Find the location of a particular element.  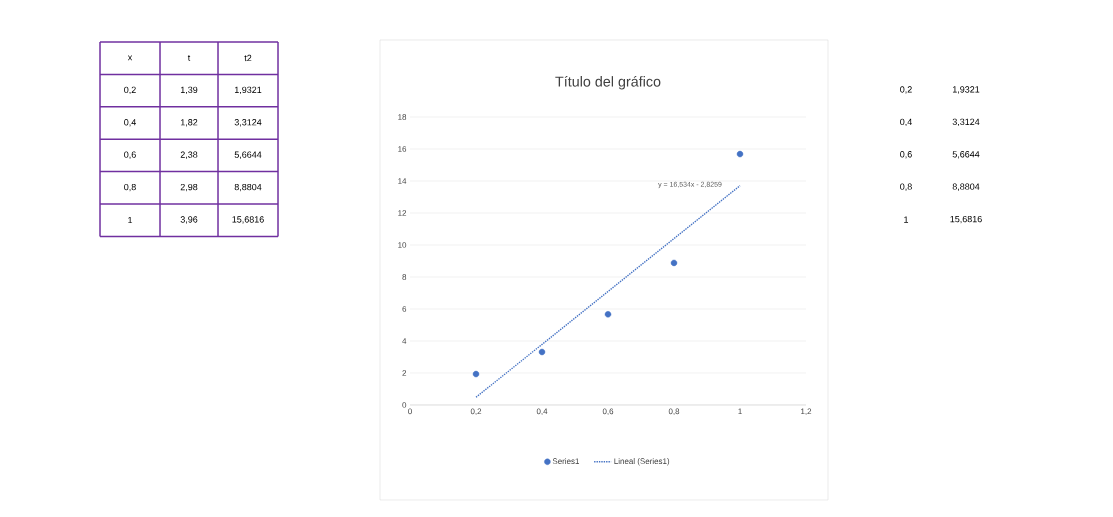

text: 1,39 is located at coordinates (189, 90).